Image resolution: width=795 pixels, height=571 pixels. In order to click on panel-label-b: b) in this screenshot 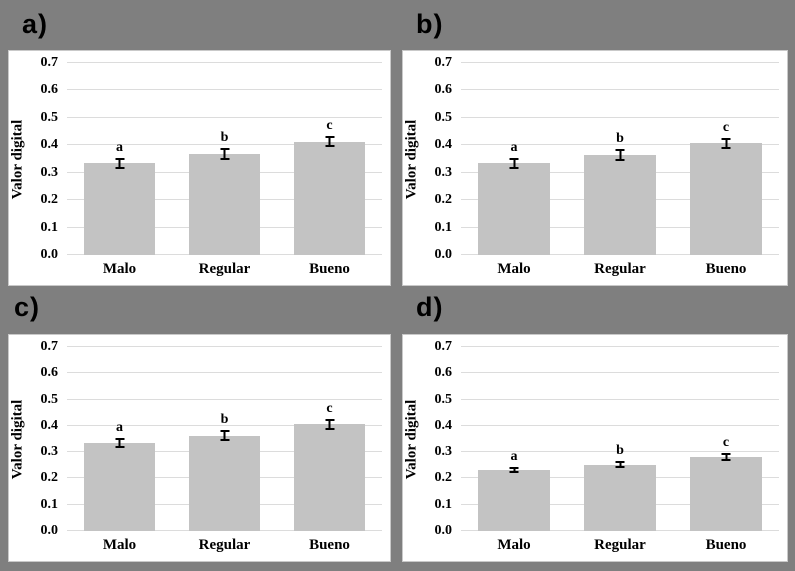, I will do `click(430, 24)`.